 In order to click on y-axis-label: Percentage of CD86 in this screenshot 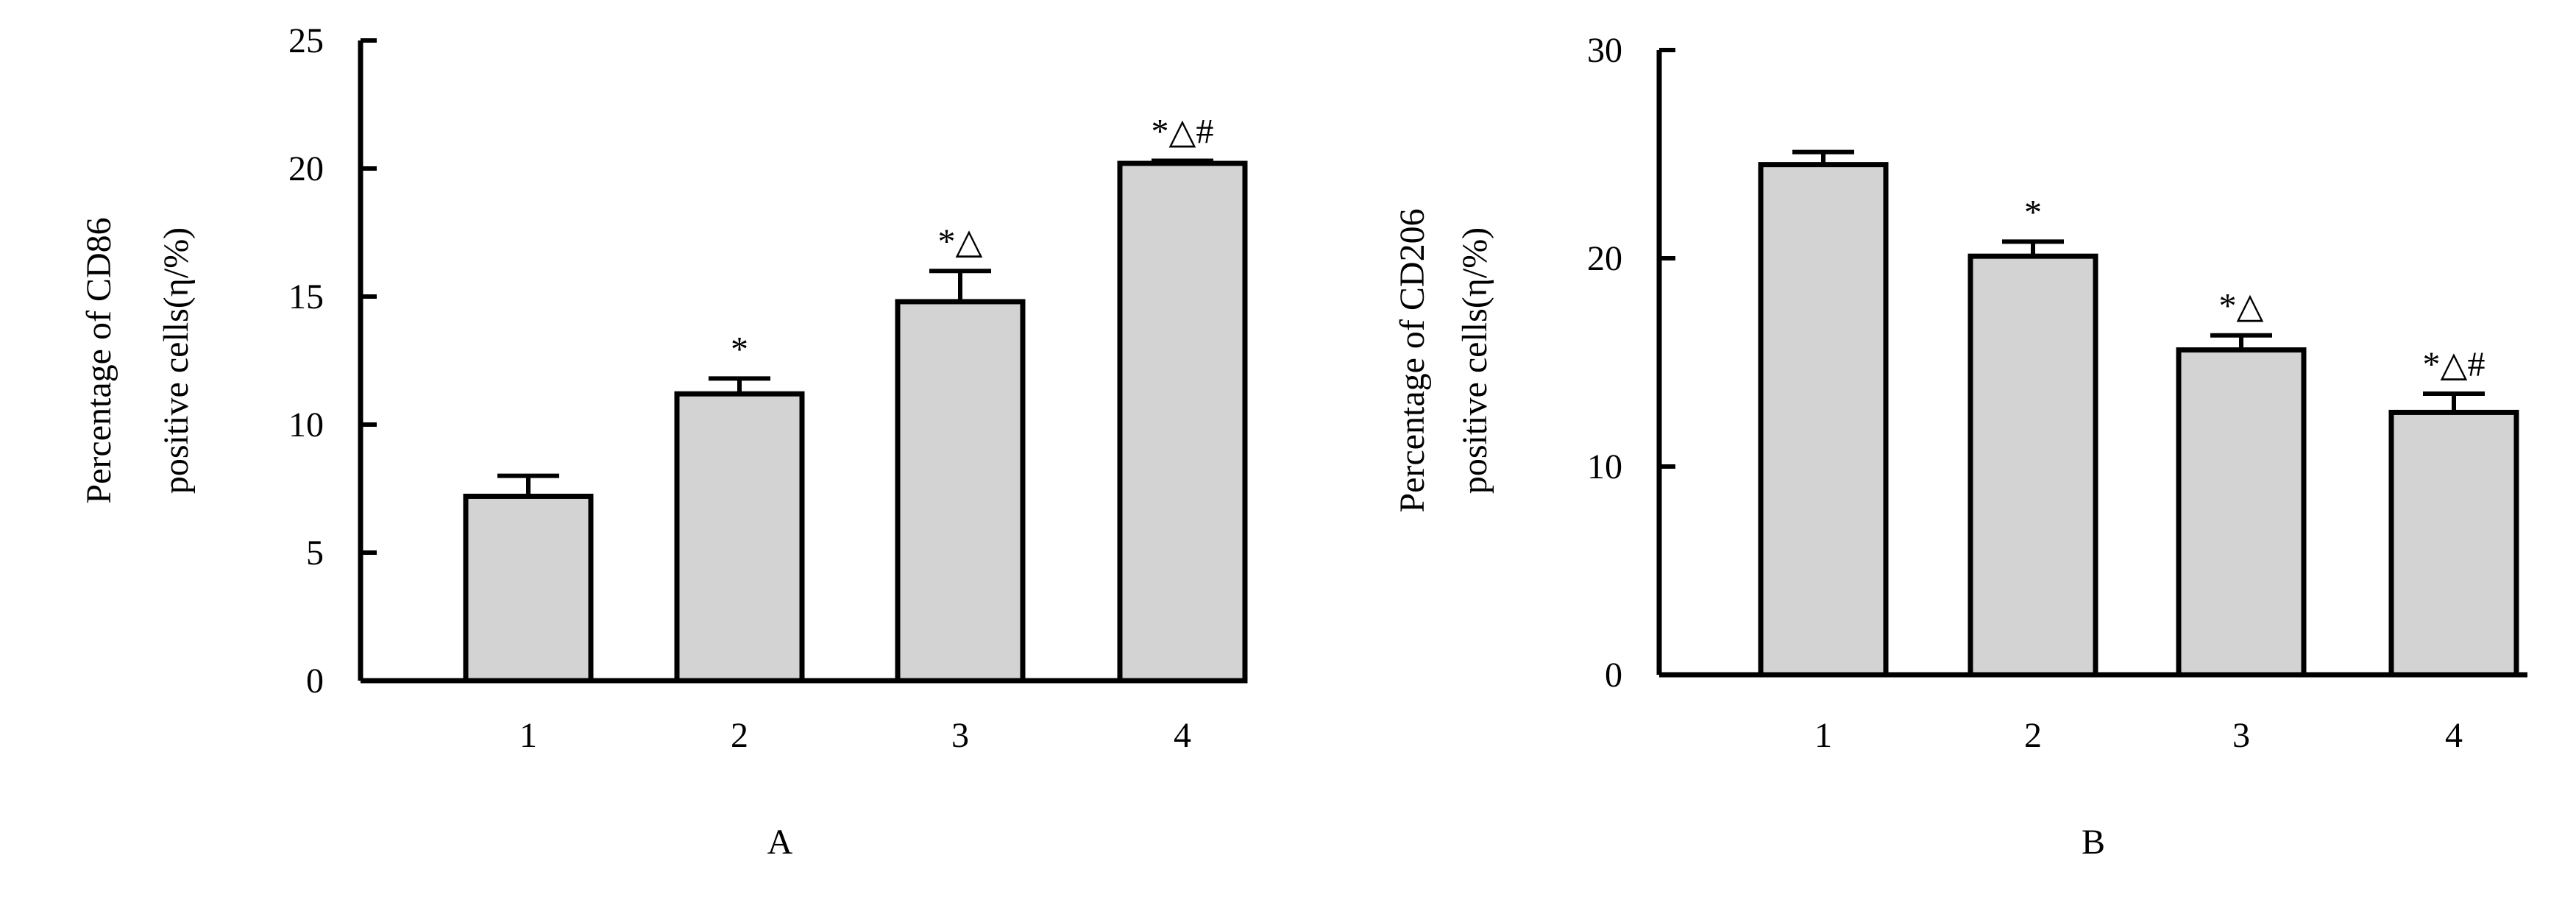, I will do `click(98, 360)`.